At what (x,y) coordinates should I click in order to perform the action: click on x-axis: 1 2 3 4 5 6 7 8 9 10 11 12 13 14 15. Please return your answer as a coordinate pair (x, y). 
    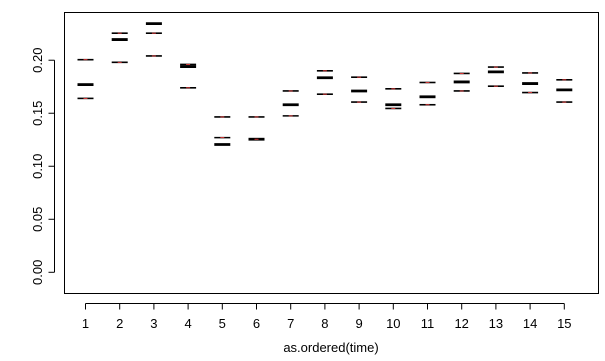
    Looking at the image, I should click on (327, 317).